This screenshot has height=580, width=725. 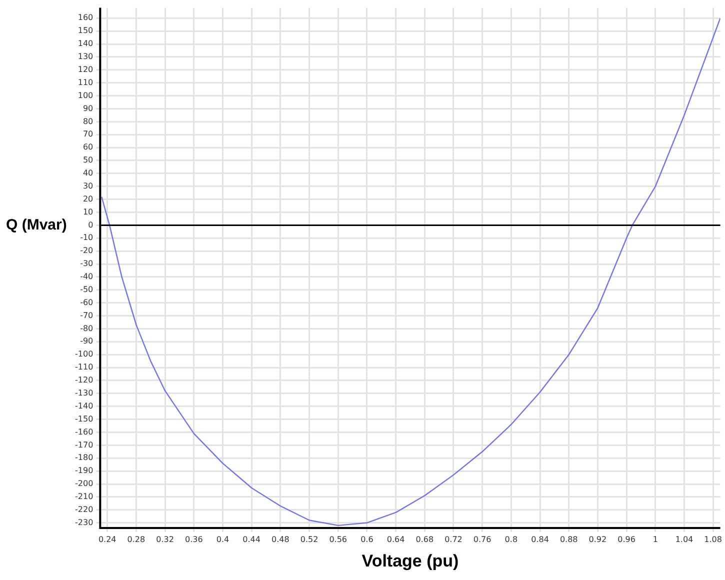 What do you see at coordinates (87, 263) in the screenshot?
I see `y-tick-label: -30` at bounding box center [87, 263].